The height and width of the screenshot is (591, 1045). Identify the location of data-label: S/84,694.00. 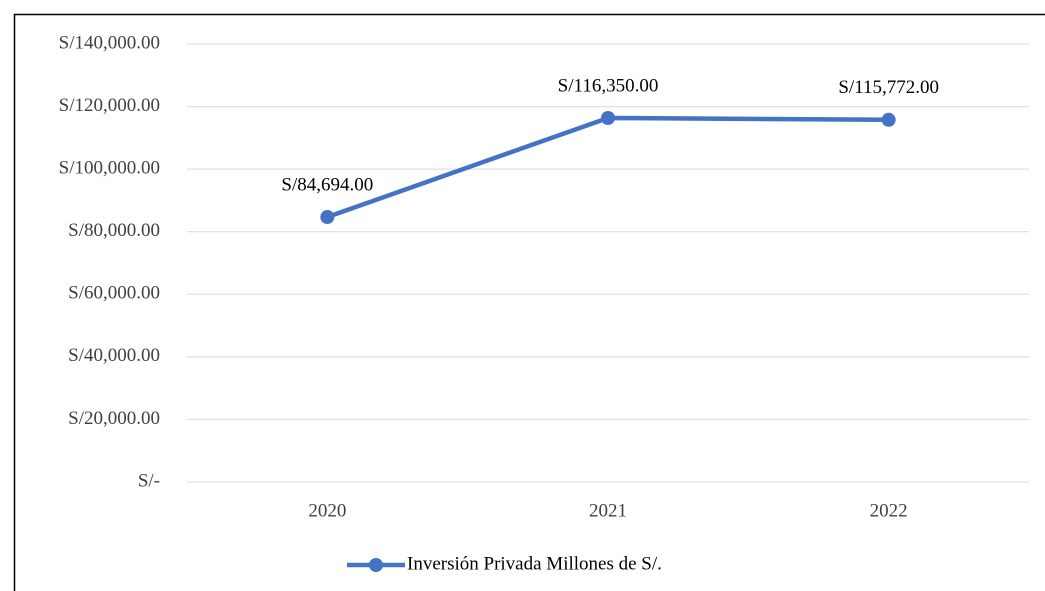
(327, 184).